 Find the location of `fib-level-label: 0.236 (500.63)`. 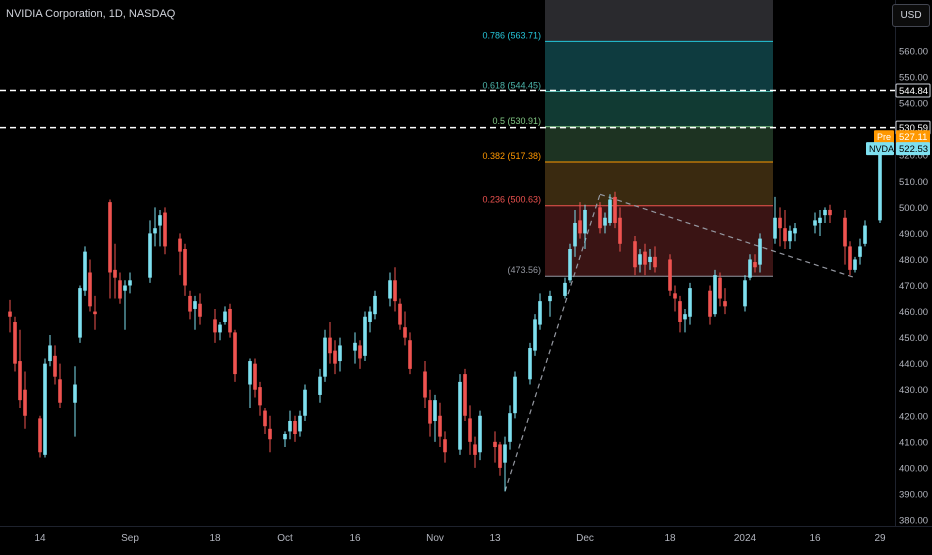

fib-level-label: 0.236 (500.63) is located at coordinates (511, 200).